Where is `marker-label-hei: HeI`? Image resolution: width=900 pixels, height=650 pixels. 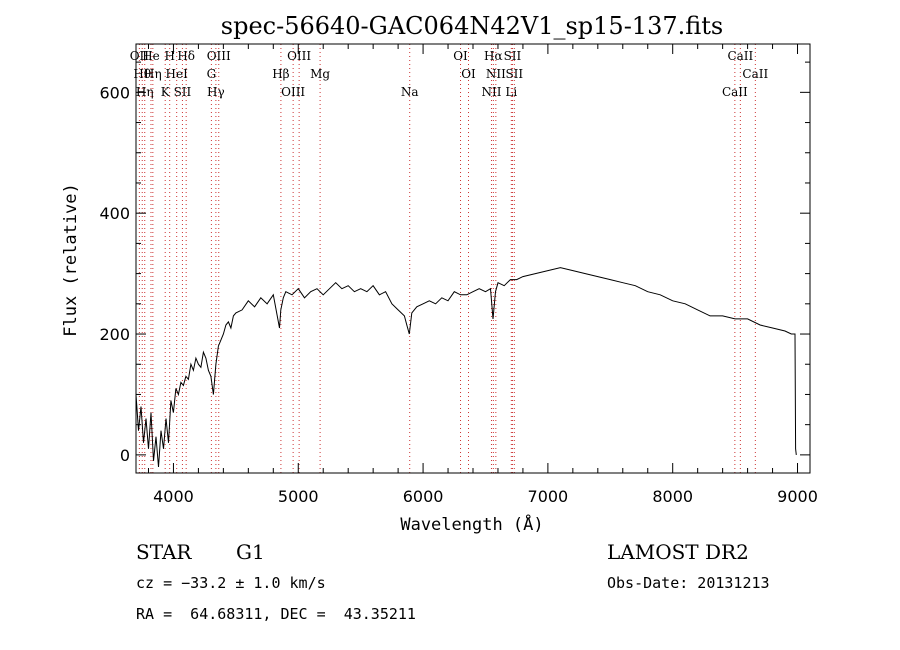 marker-label-hei: HeI is located at coordinates (177, 74).